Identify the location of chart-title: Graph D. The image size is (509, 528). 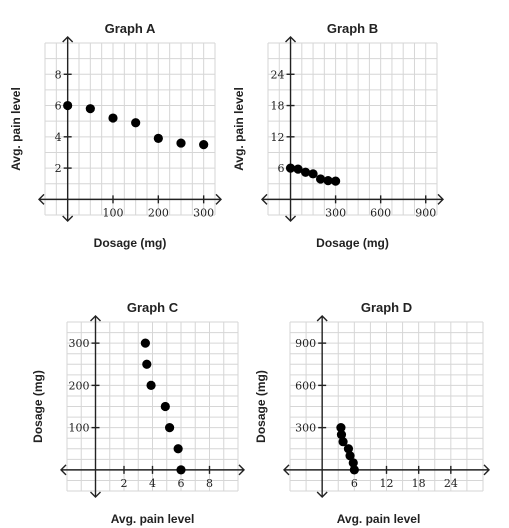
(386, 307).